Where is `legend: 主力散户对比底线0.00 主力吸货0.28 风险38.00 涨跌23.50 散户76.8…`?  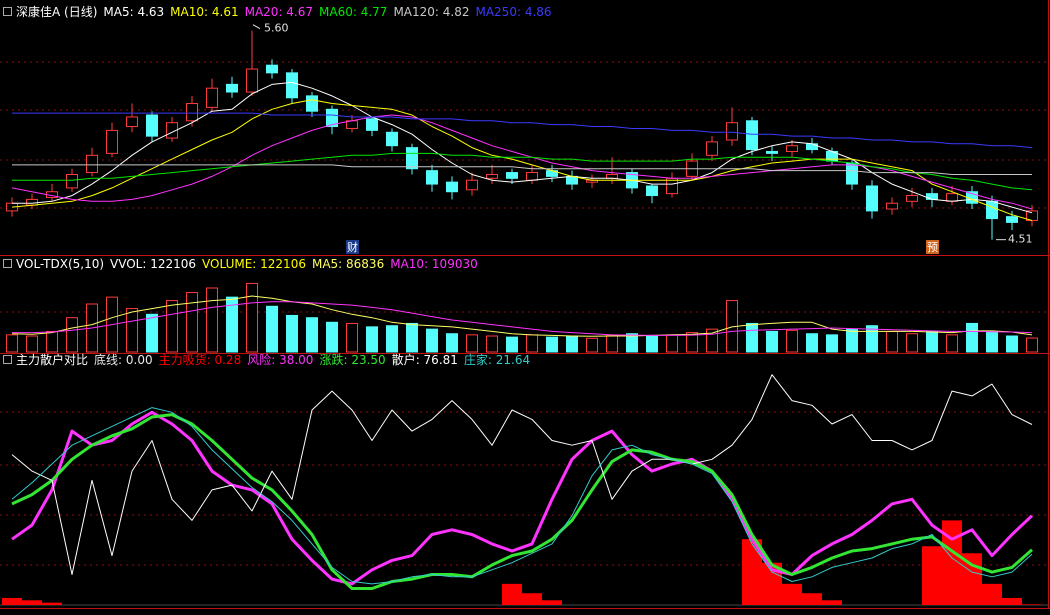 legend: 主力散户对比底线0.00 主力吸货0.28 风险38.00 涨跌23.50 散户76.8… is located at coordinates (273, 360).